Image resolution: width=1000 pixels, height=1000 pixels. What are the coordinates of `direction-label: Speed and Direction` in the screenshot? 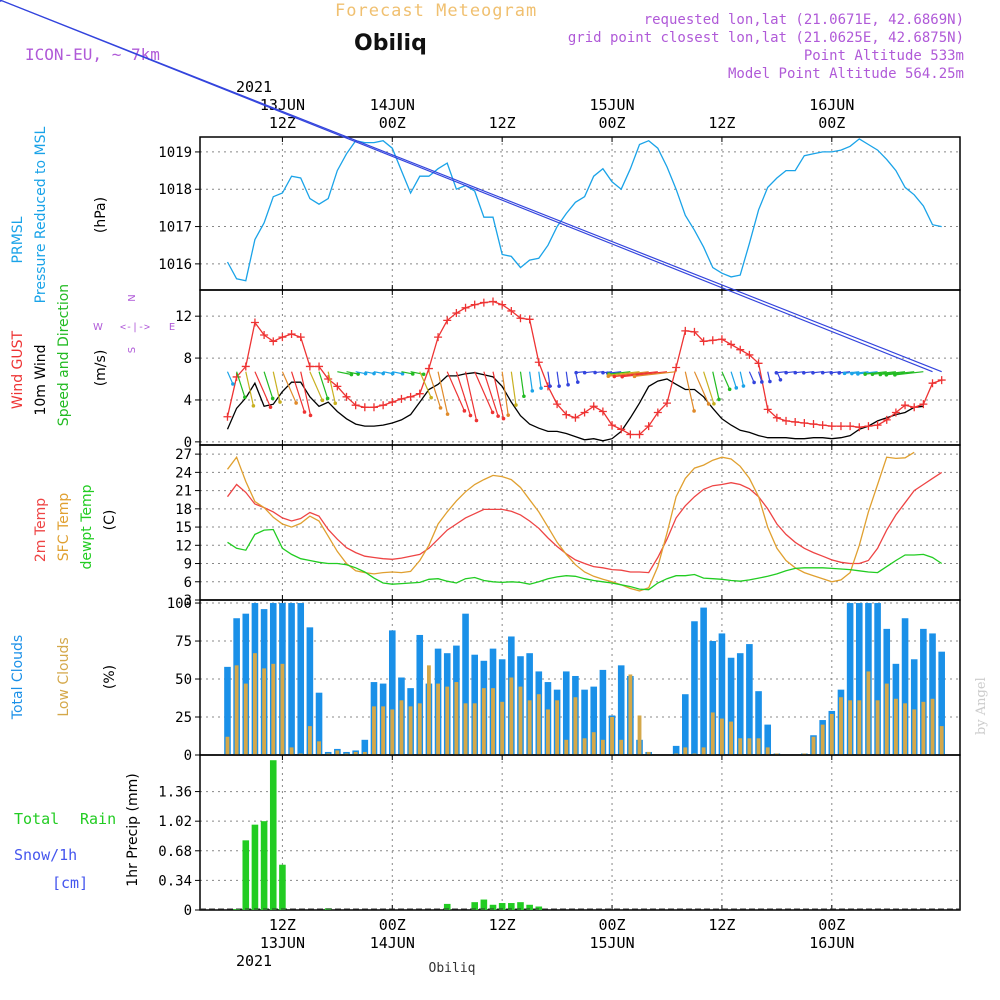 It's located at (64, 355).